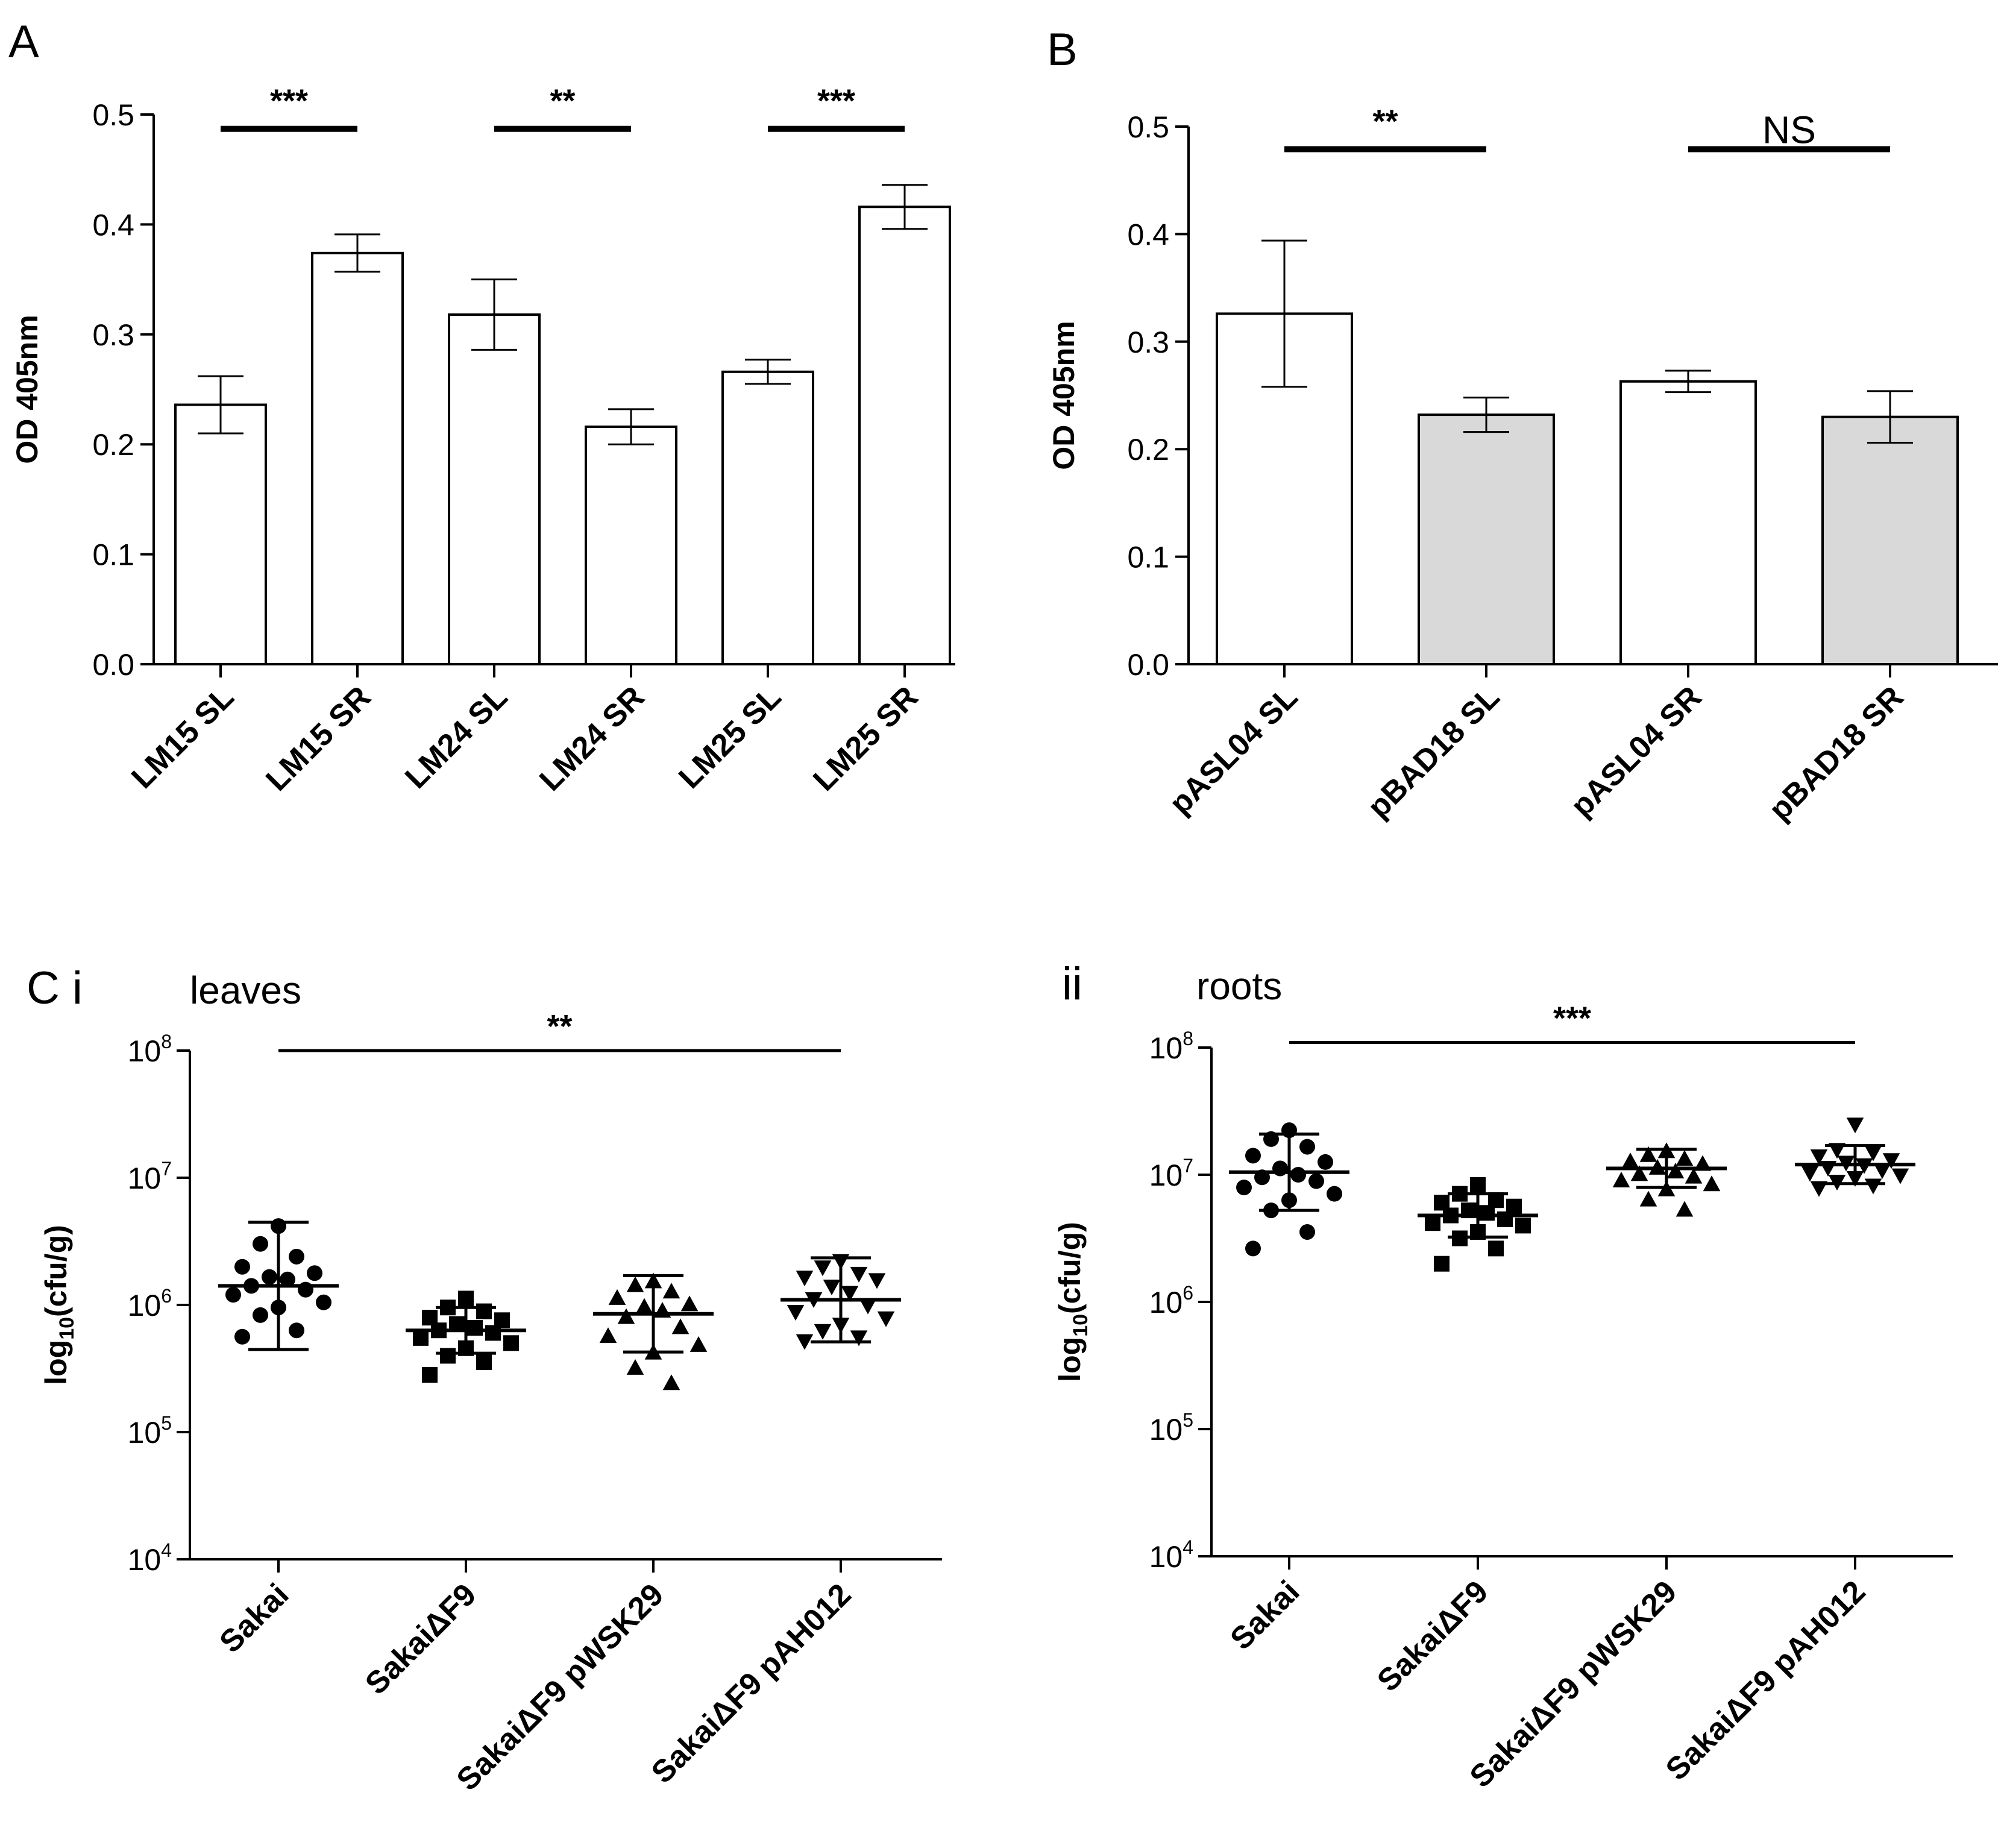  I want to click on panel-b-letter: B, so click(1062, 49).